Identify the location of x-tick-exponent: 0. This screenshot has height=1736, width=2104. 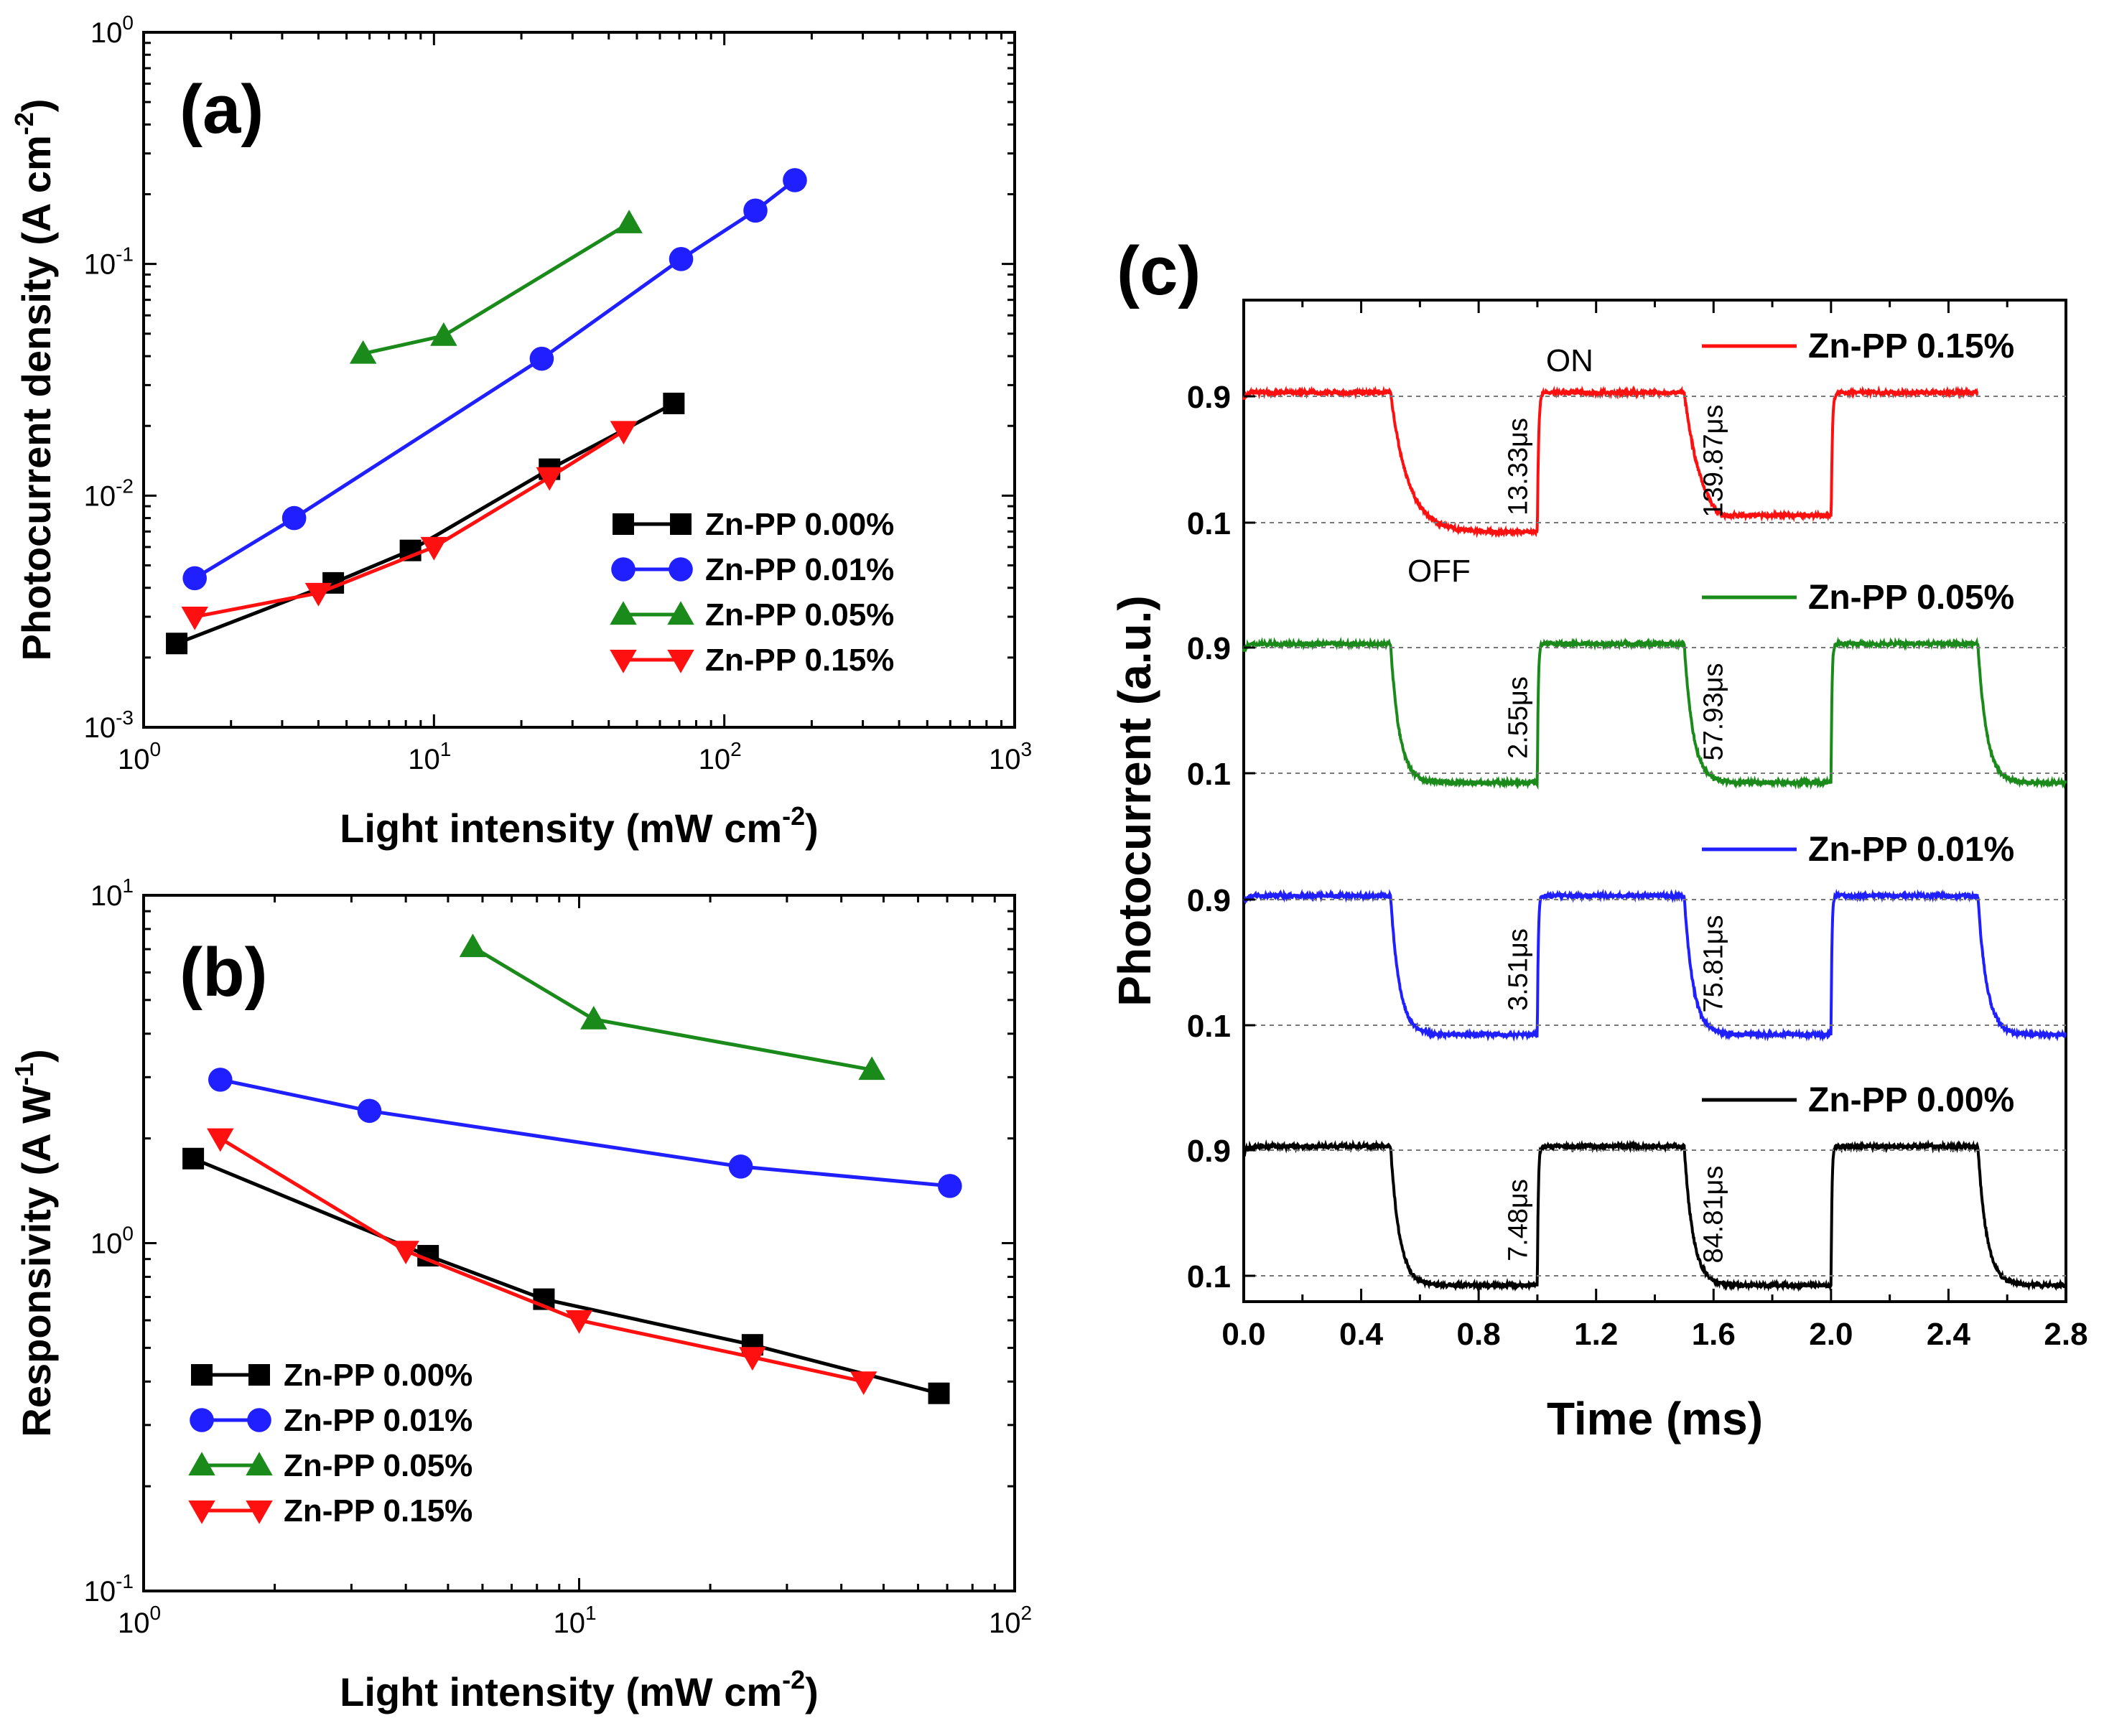
(155, 1613).